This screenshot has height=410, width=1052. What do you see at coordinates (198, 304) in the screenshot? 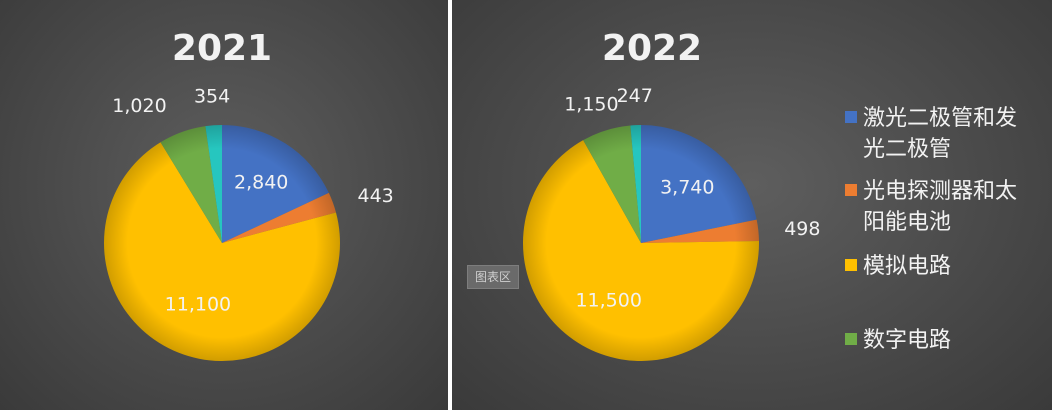
I see `data-label: 11,100` at bounding box center [198, 304].